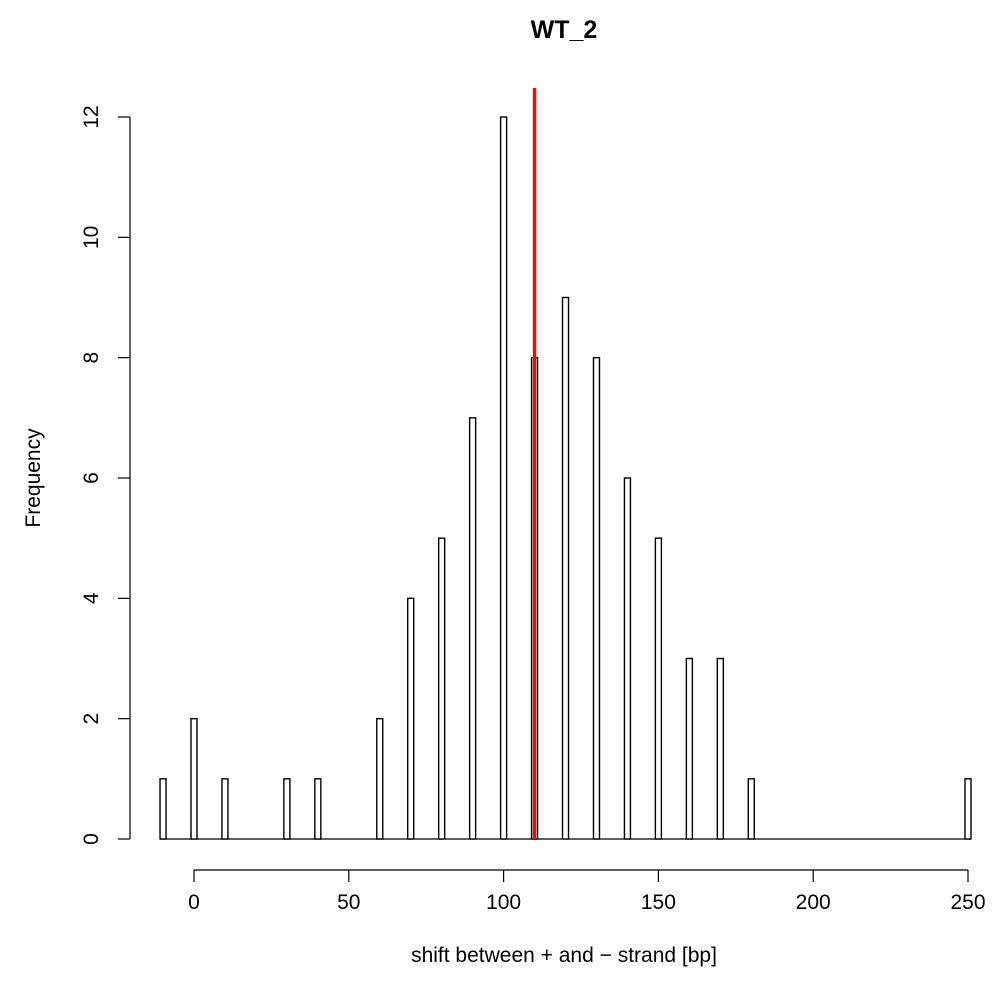 The width and height of the screenshot is (995, 994). What do you see at coordinates (91, 116) in the screenshot?
I see `y-tick-label: 12` at bounding box center [91, 116].